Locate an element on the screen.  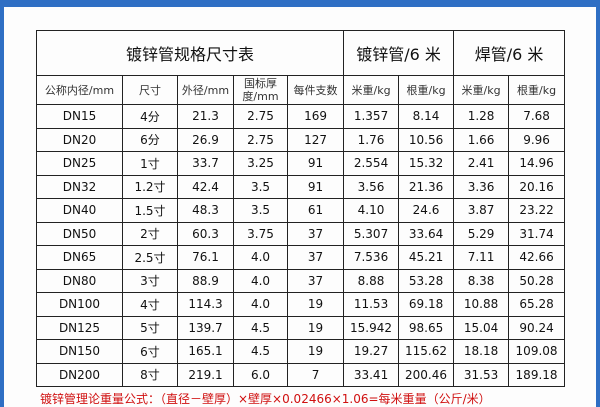
table-row: DN150 6寸 165.1 4.5 19 19.27 115.62 18.18 109.08 is located at coordinates (301, 351).